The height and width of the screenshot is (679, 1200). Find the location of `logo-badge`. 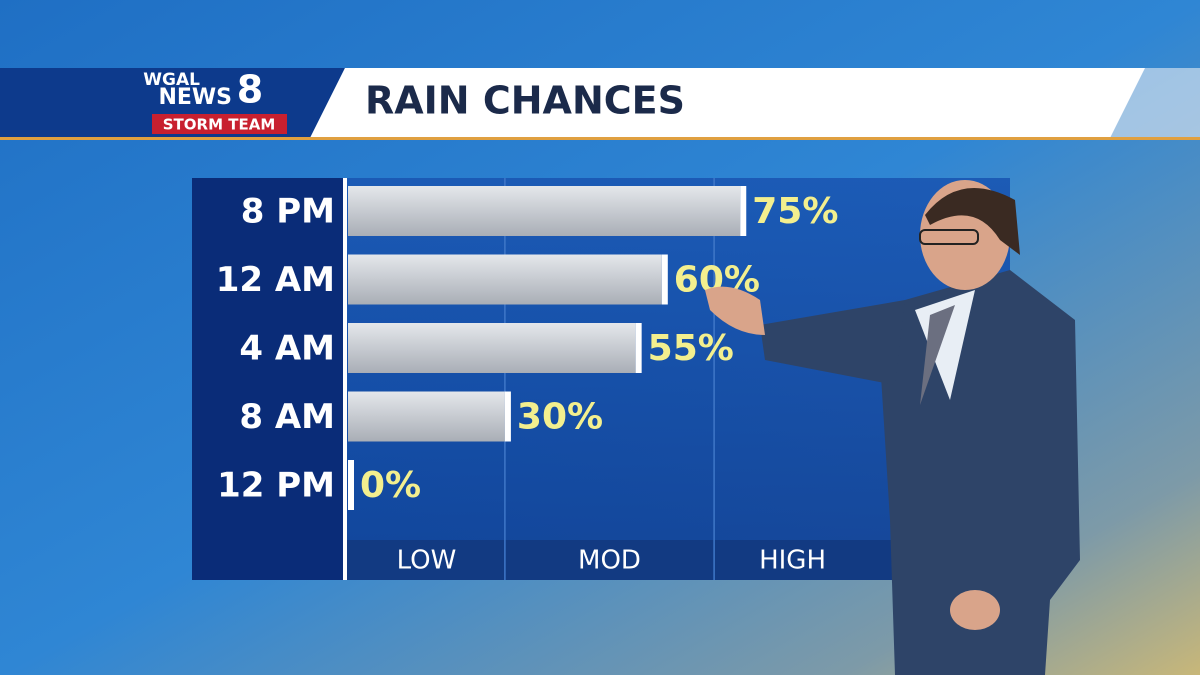

logo-badge is located at coordinates (219, 124).